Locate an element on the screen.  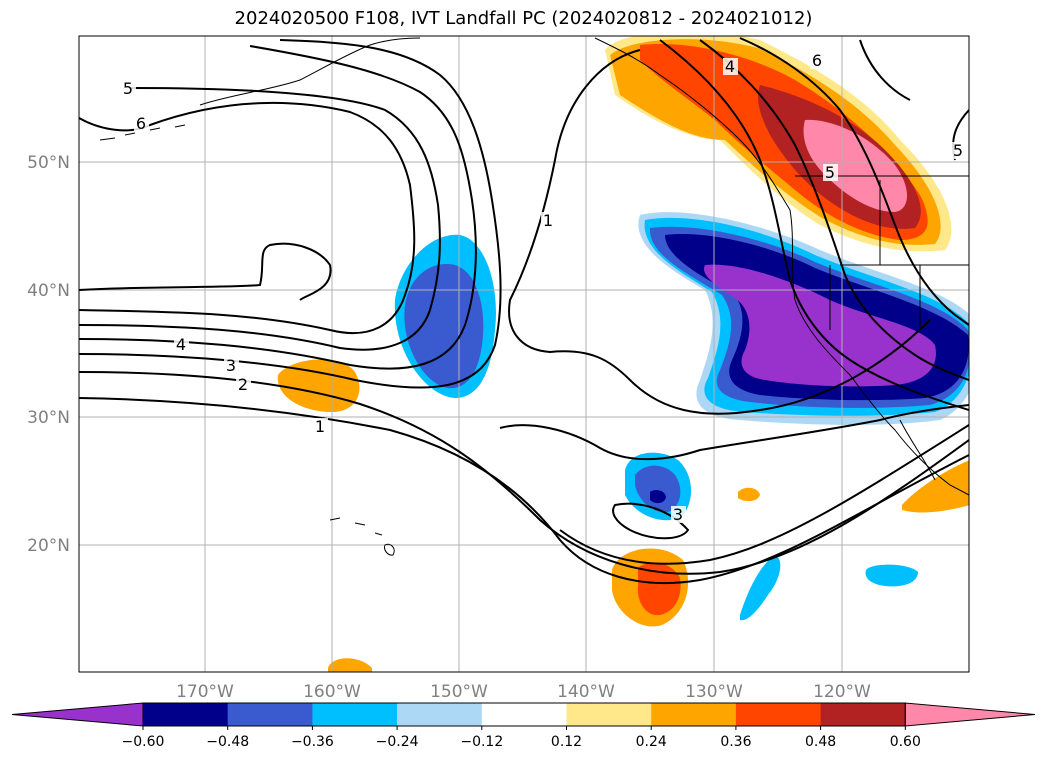
colorbar-extend-min is located at coordinates (77, 714).